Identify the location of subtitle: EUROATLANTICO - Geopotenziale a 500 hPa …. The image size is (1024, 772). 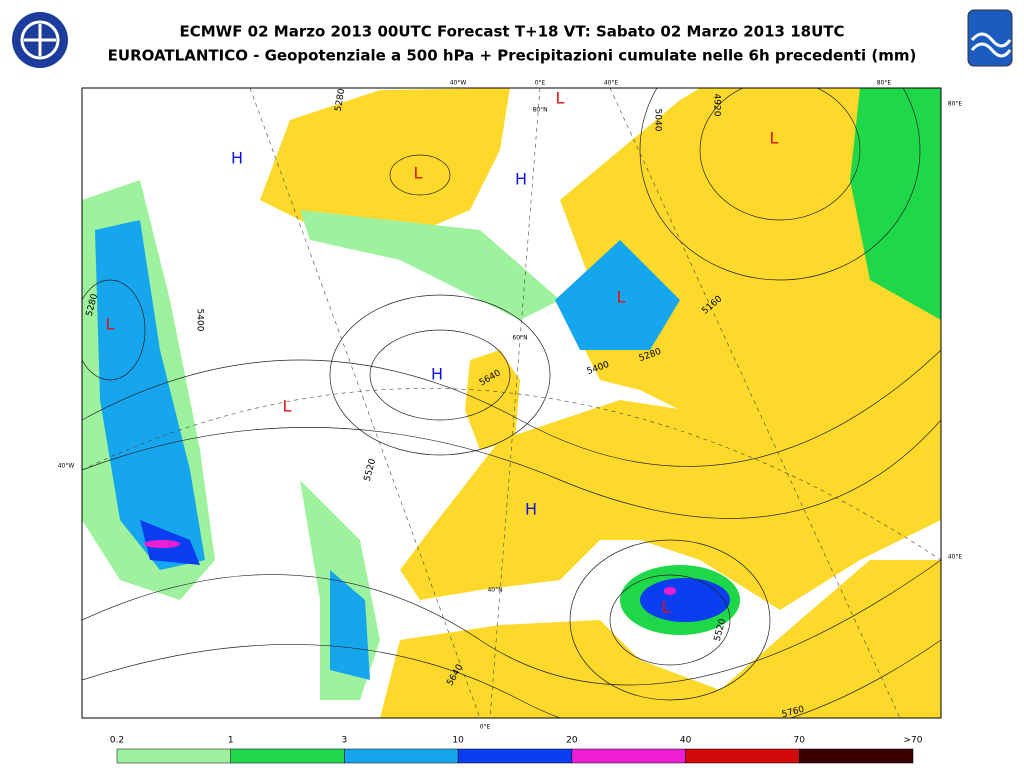
(512, 56).